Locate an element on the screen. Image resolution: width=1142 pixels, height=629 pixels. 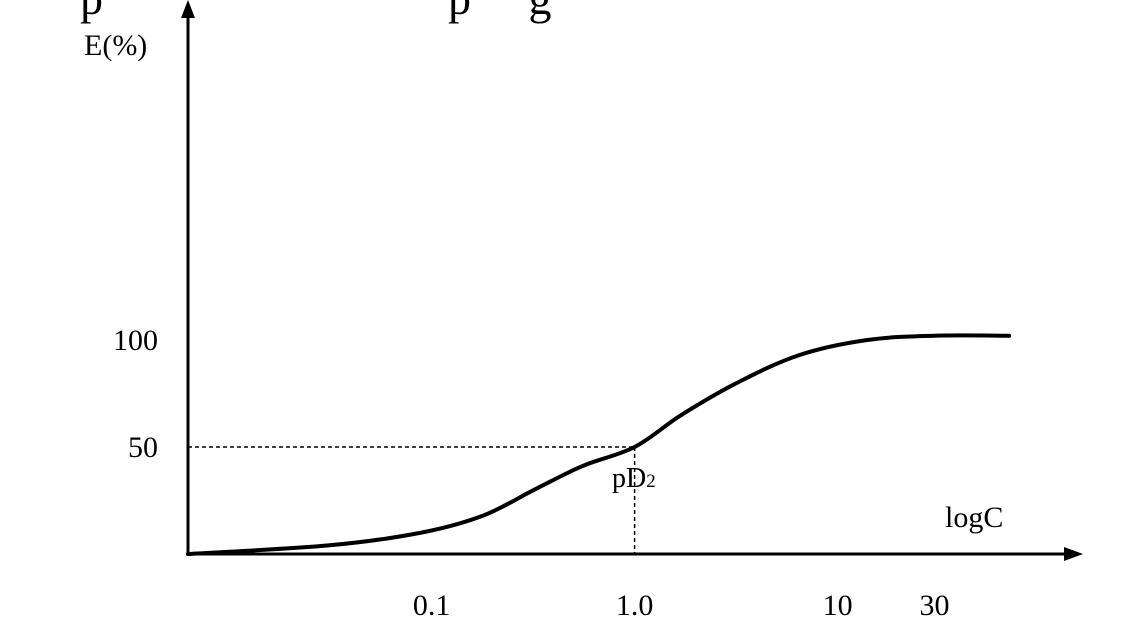
x-tick-label: 10 is located at coordinates (838, 605).